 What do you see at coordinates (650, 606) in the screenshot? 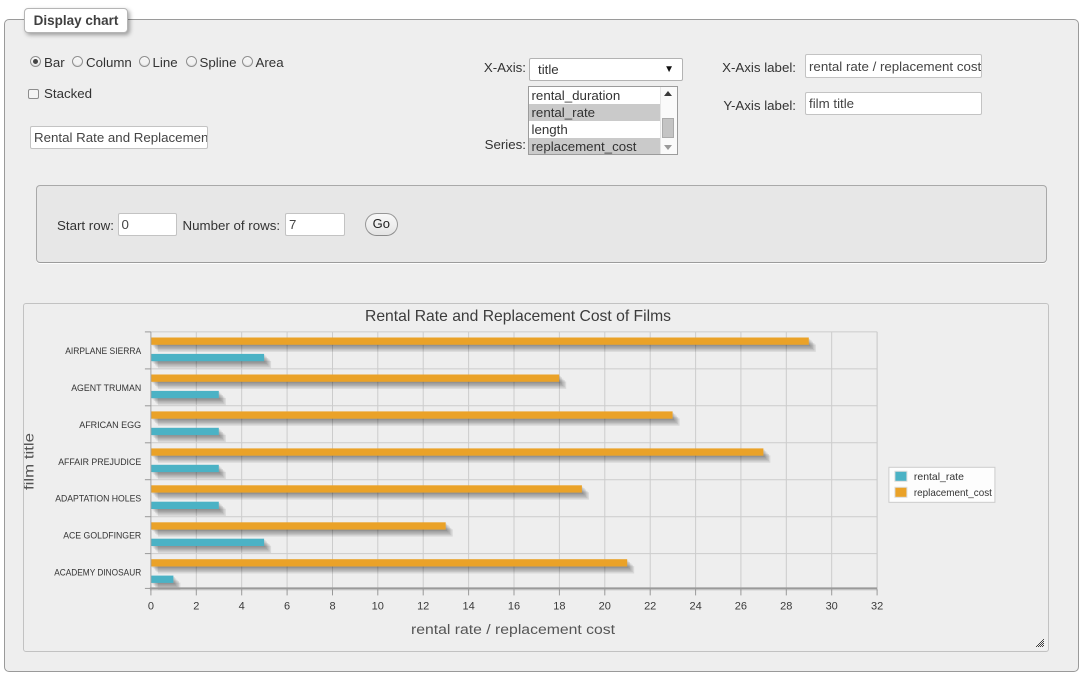
I see `svg-text: 22` at bounding box center [650, 606].